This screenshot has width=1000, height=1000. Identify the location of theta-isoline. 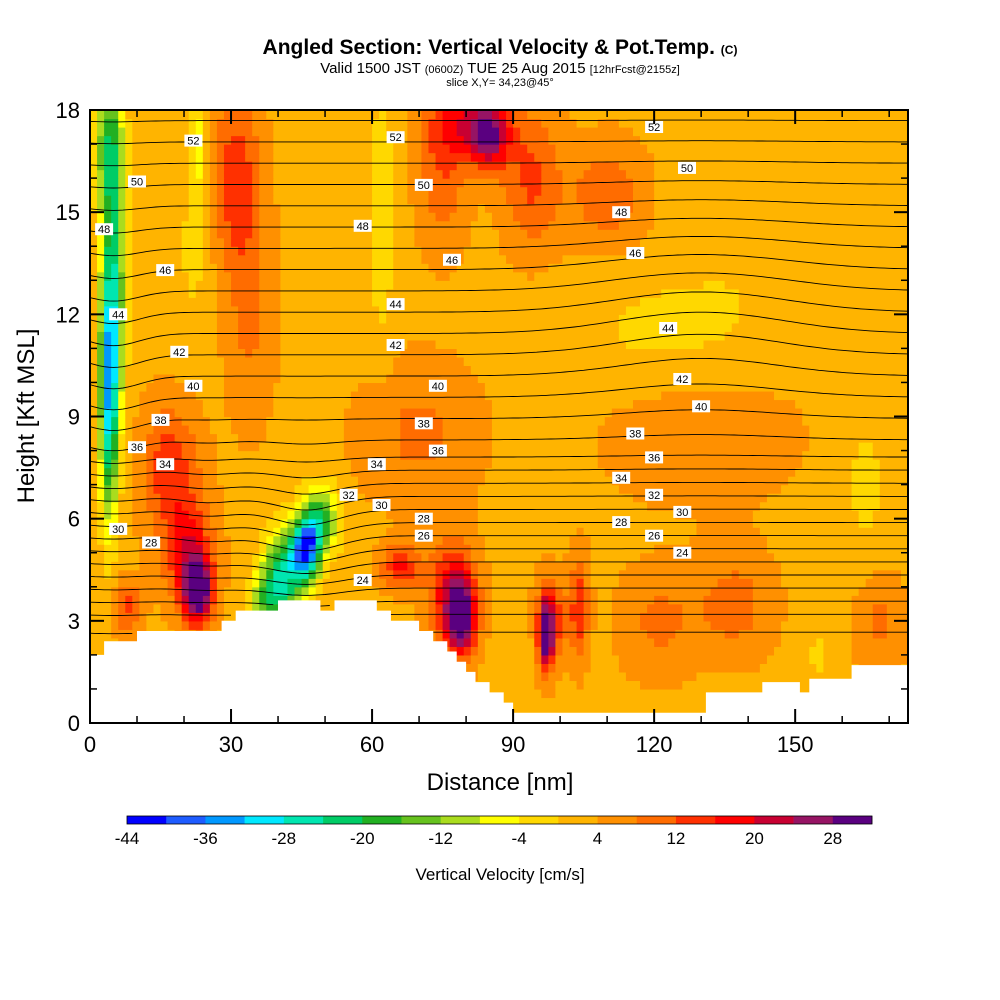
(499, 603).